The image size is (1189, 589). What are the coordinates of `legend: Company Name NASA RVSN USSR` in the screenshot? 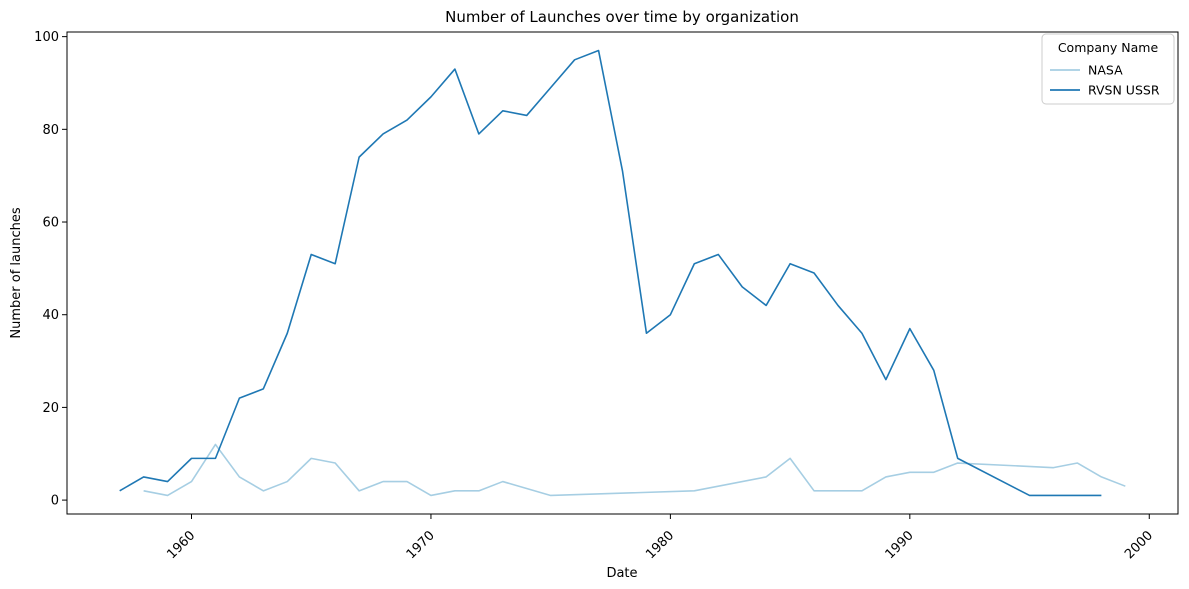 It's located at (1108, 69).